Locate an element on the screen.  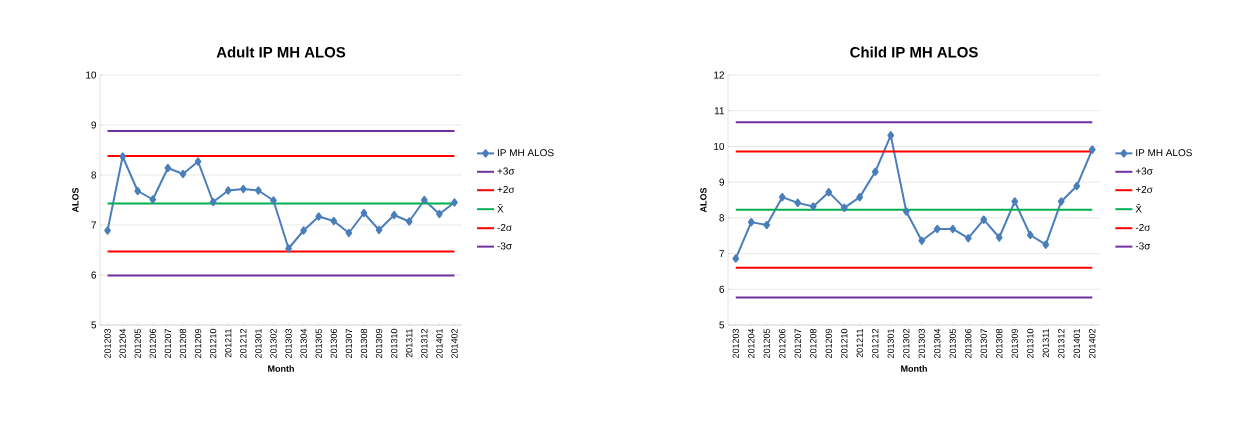
legend-label: -3σ is located at coordinates (504, 246).